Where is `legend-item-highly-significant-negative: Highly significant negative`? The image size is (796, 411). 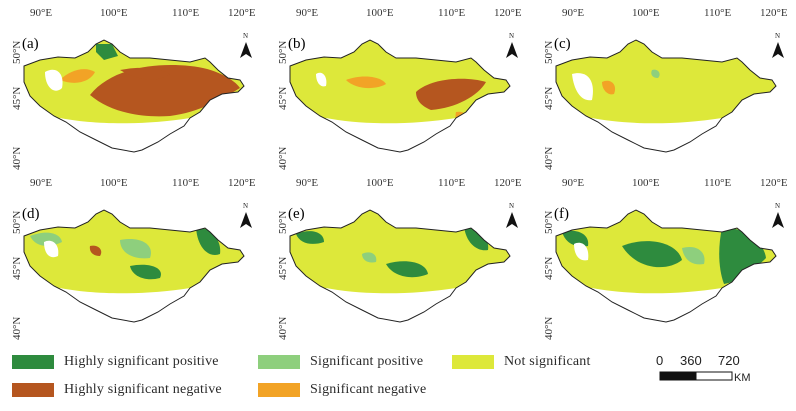 legend-item-highly-significant-negative: Highly significant negative is located at coordinates (117, 390).